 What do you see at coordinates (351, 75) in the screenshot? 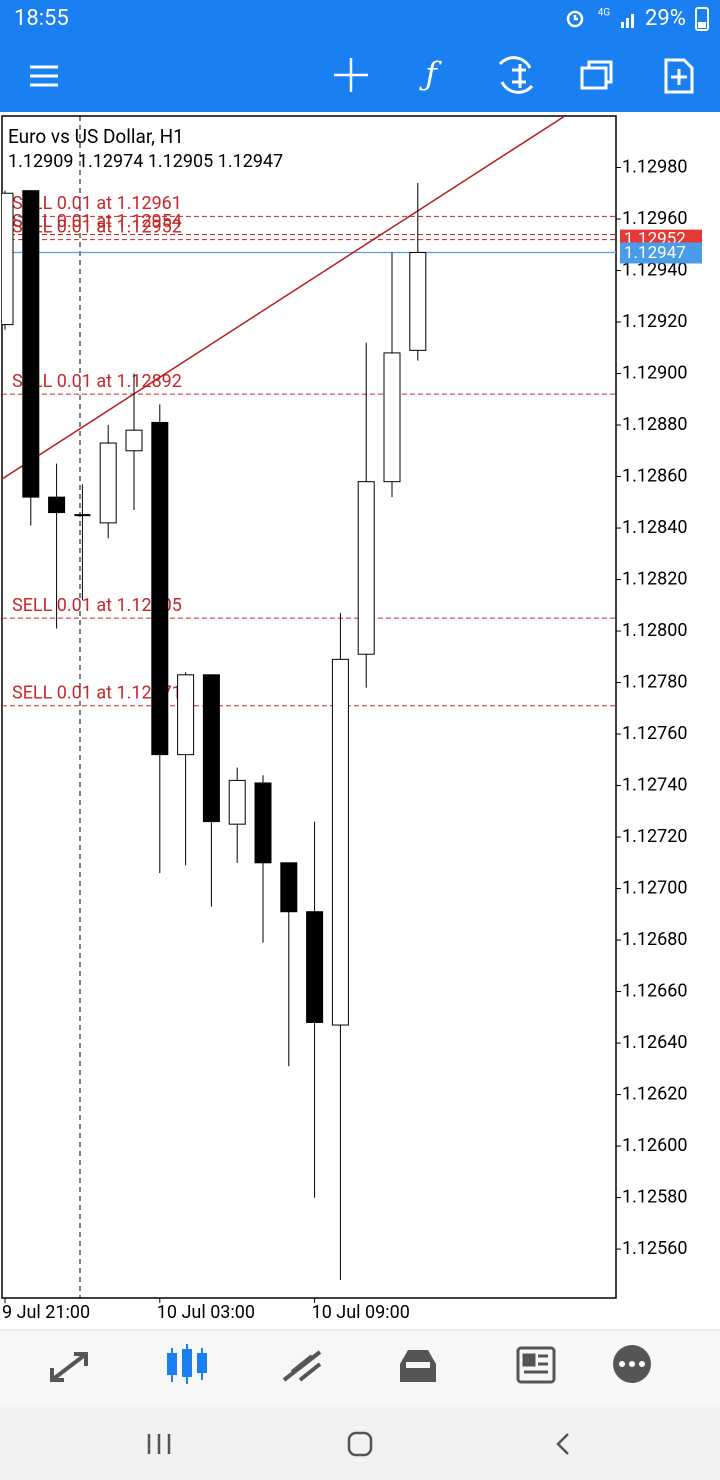
I see `crosshair-button` at bounding box center [351, 75].